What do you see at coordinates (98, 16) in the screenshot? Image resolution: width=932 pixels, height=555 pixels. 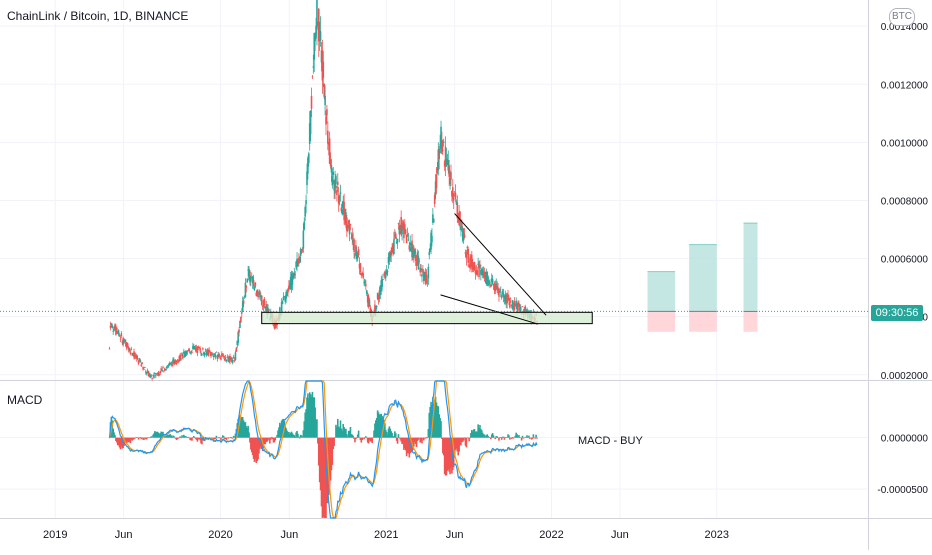 I see `symbol-title: ChainLink / Bitcoin, 1D, BINANCE` at bounding box center [98, 16].